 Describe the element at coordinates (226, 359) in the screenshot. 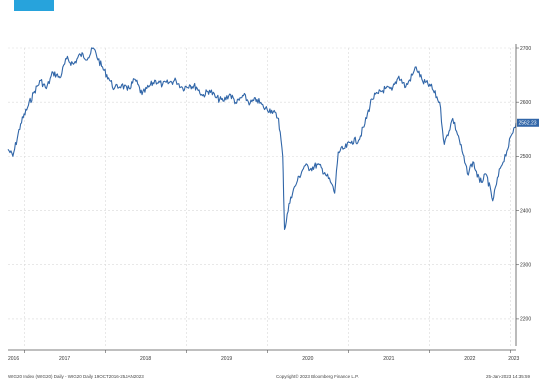

I see `x-tick-label: 2019` at that location.